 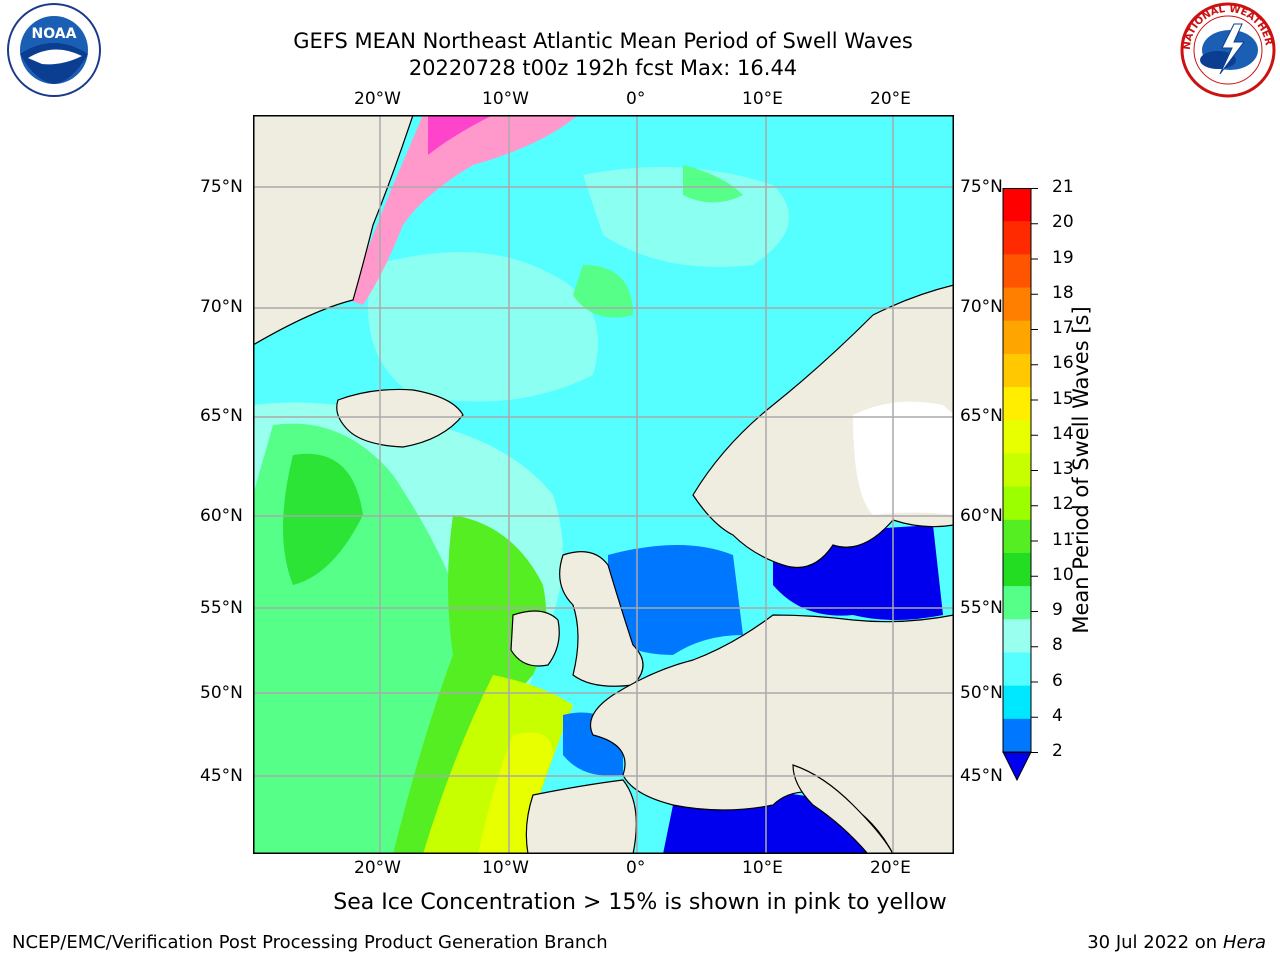 I want to click on colorbar-tick: 17, so click(x=1063, y=328).